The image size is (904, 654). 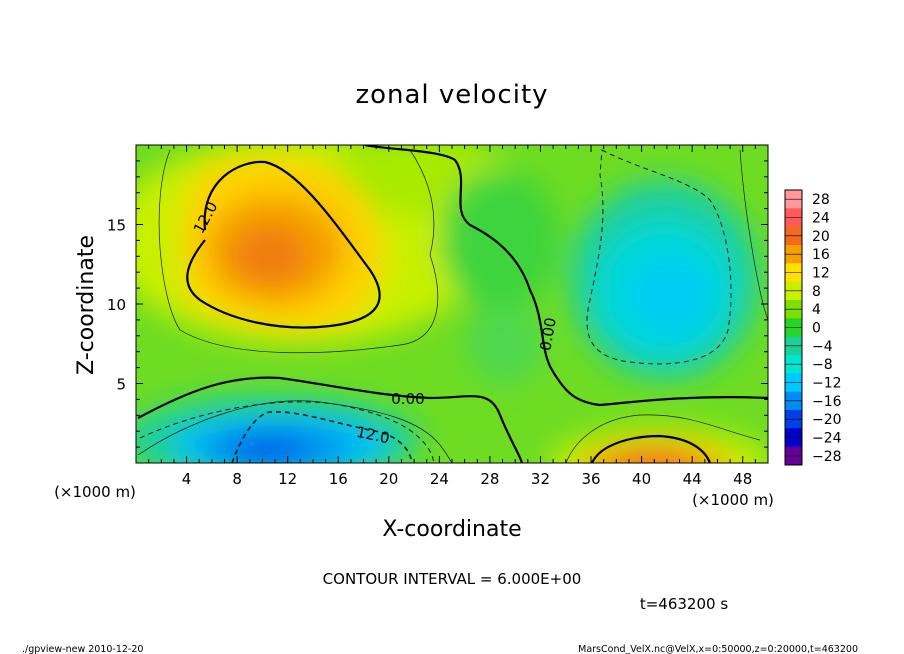 I want to click on chart-title: zonal velocity, so click(x=451, y=95).